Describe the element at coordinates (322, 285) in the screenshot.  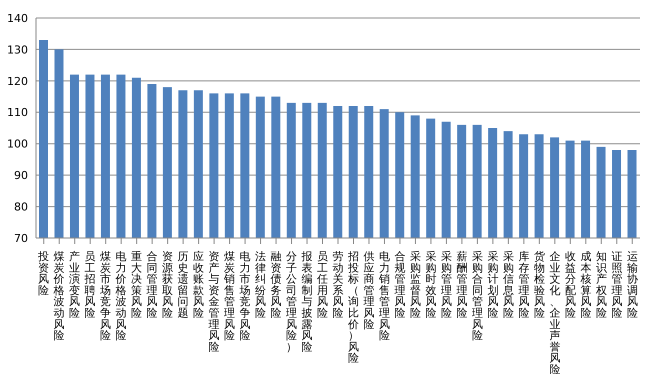
I see `x-tick-label: 员工任用风险` at that location.